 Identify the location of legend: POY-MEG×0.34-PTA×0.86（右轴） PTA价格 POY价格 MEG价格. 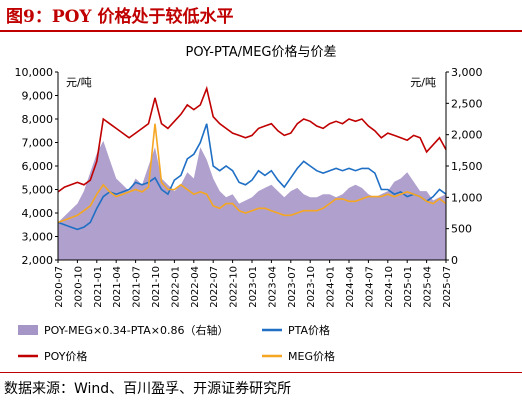
(176, 343).